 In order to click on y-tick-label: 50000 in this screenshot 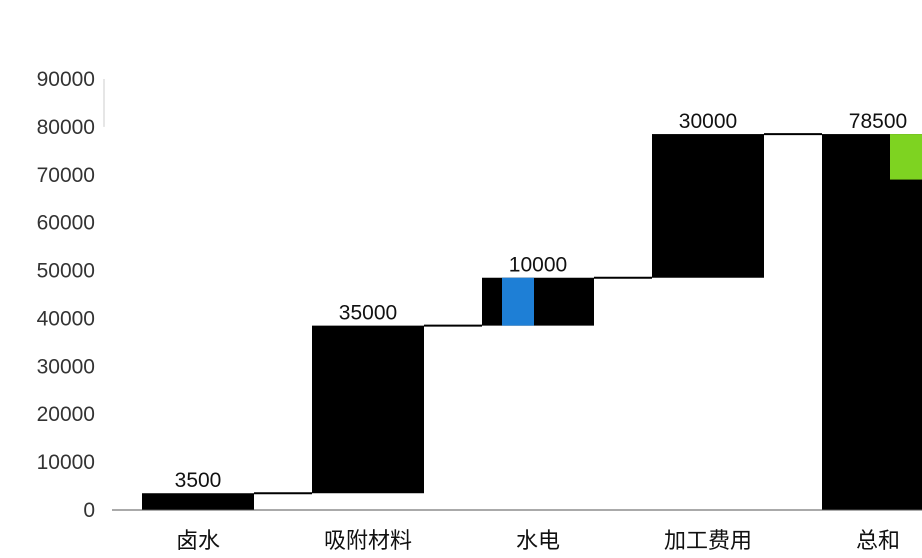, I will do `click(66, 271)`.